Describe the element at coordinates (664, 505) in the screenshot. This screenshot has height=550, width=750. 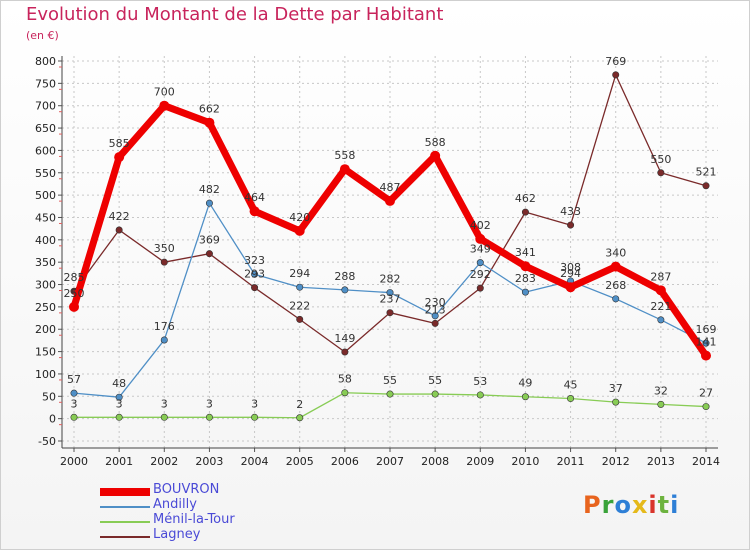
I see `logo-letter: t` at that location.